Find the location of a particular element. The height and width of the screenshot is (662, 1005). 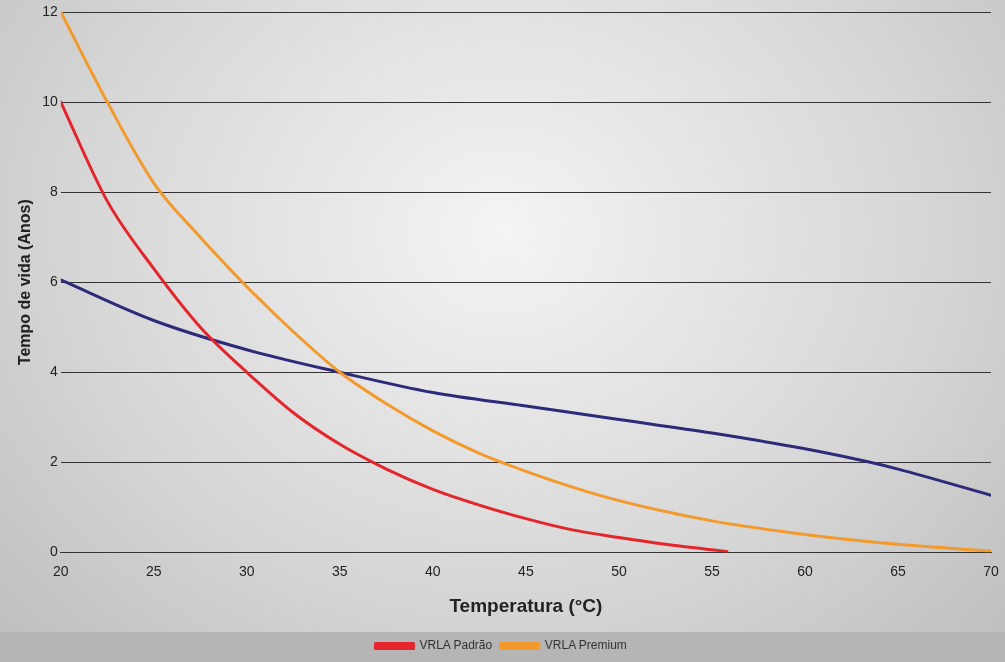

legend-label: VRLA Premium is located at coordinates (585, 645).